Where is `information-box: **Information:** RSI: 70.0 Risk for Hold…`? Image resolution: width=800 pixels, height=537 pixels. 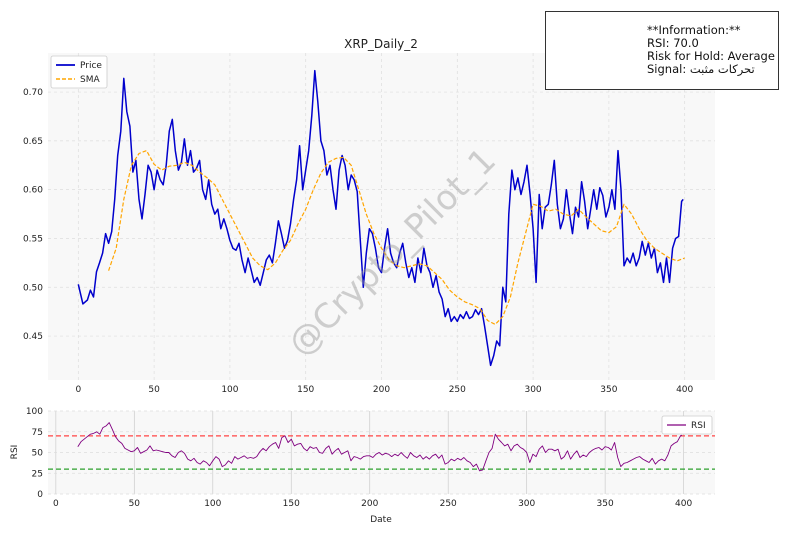
information-box: **Information:** RSI: 70.0 Risk for Hold… is located at coordinates (662, 50).